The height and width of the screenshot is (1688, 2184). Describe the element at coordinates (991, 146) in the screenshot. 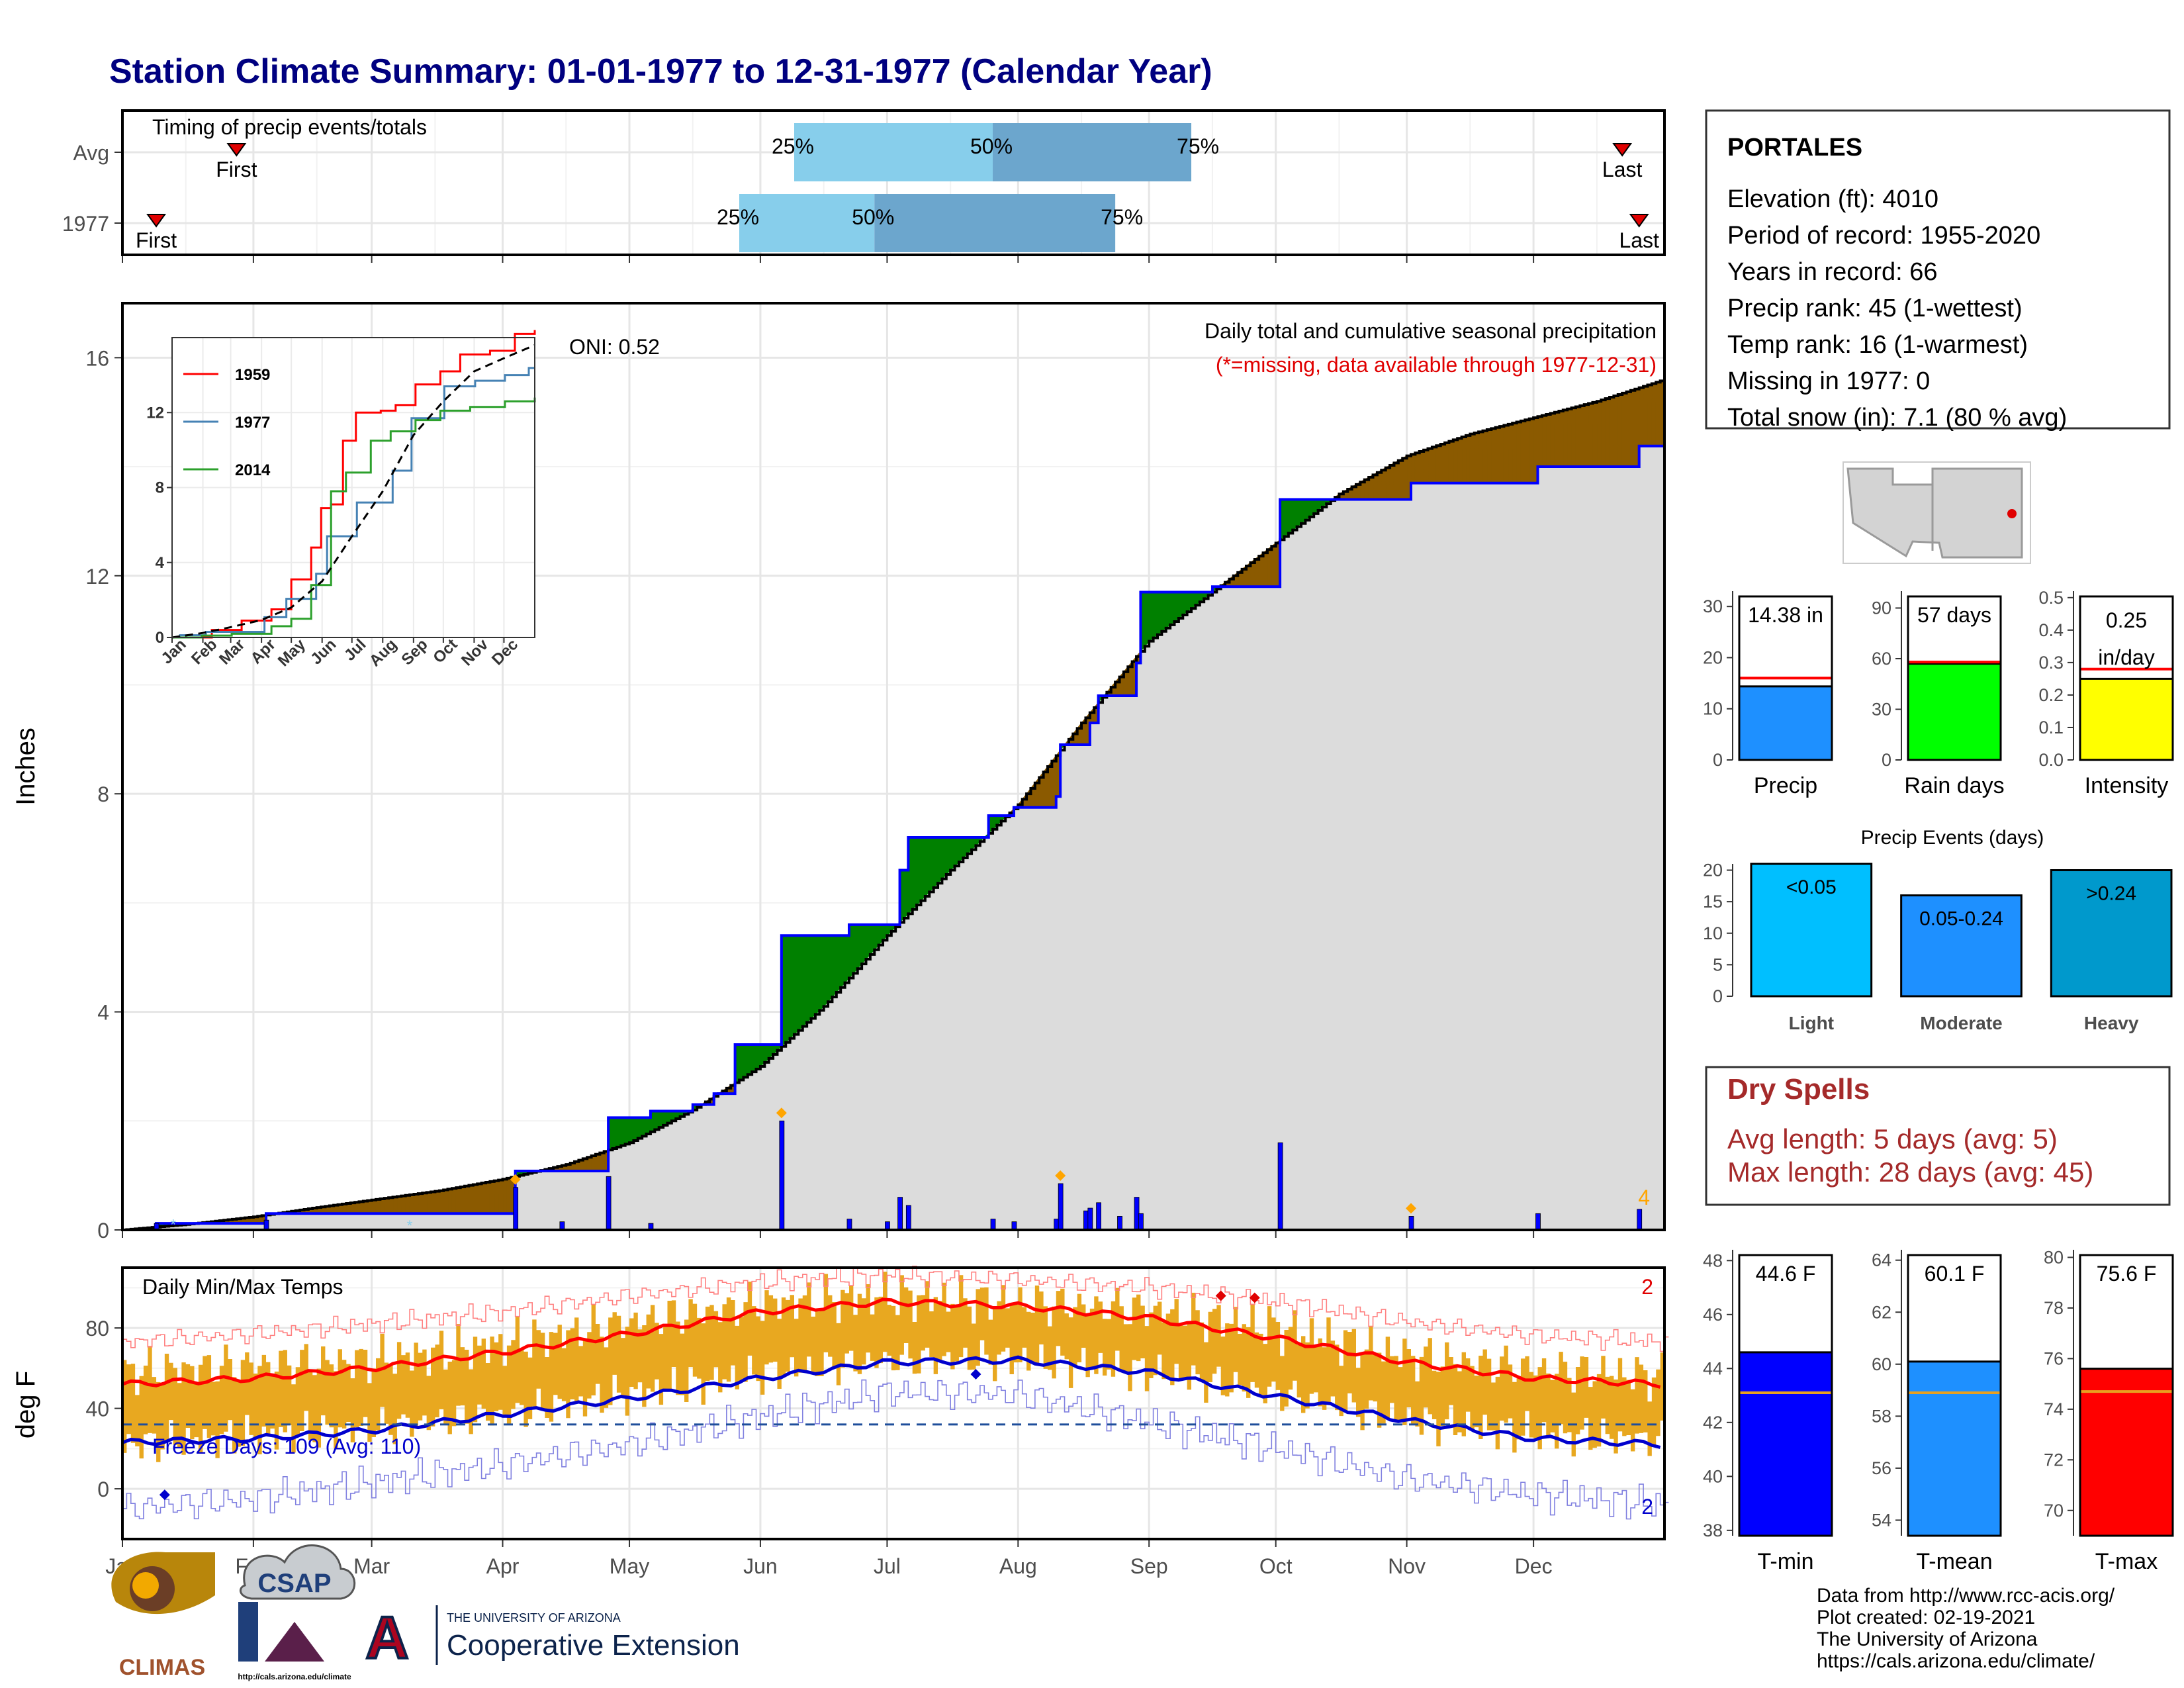

I see `timing-q50-label: 50%` at that location.